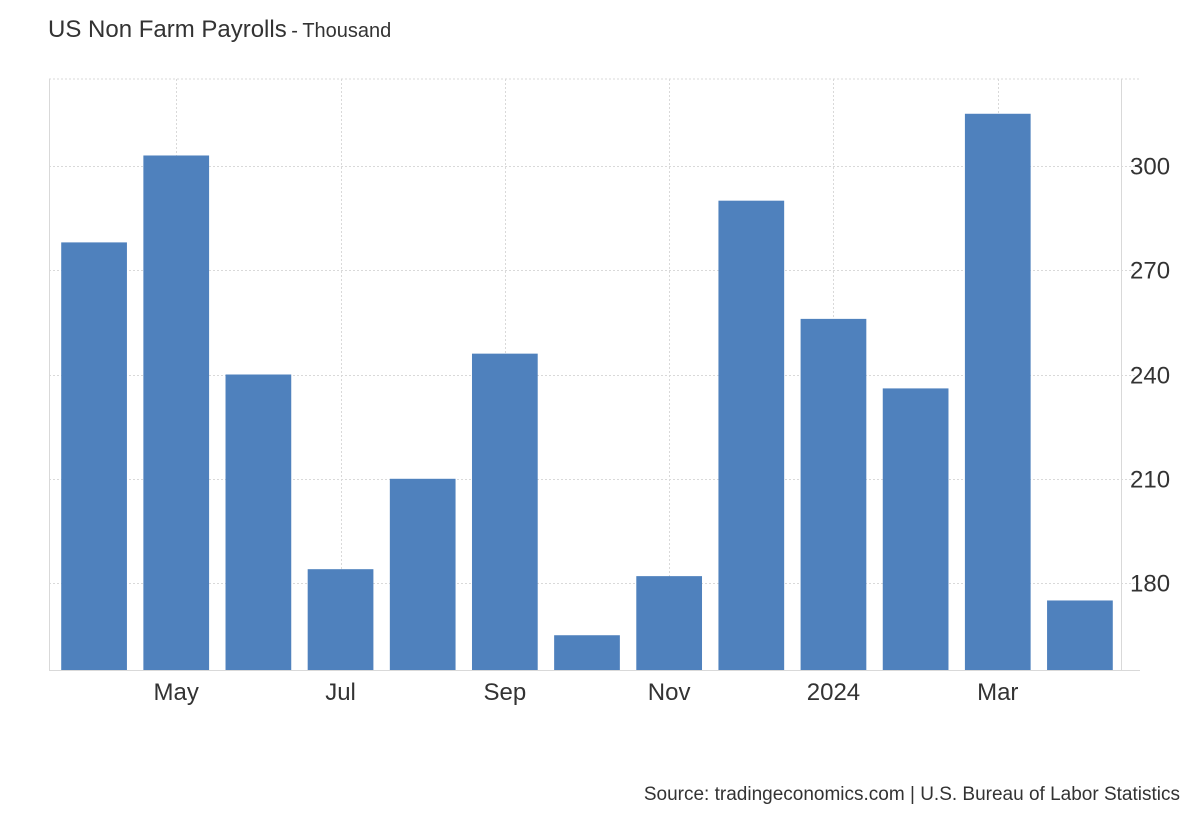 Image resolution: width=1200 pixels, height=820 pixels. What do you see at coordinates (669, 692) in the screenshot?
I see `x-tick-label: Nov` at bounding box center [669, 692].